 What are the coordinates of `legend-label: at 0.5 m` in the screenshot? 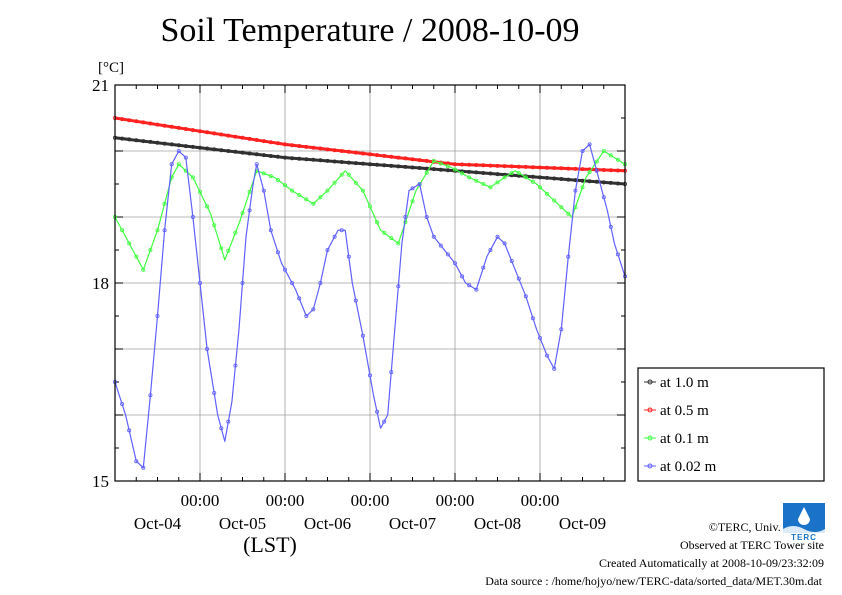 It's located at (684, 411).